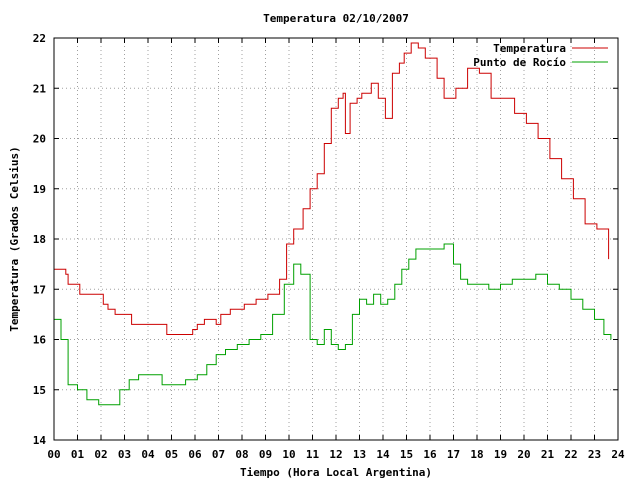 This screenshot has width=640, height=480. I want to click on x-axis-label: Tiempo (Hora Local Argentina), so click(336, 472).